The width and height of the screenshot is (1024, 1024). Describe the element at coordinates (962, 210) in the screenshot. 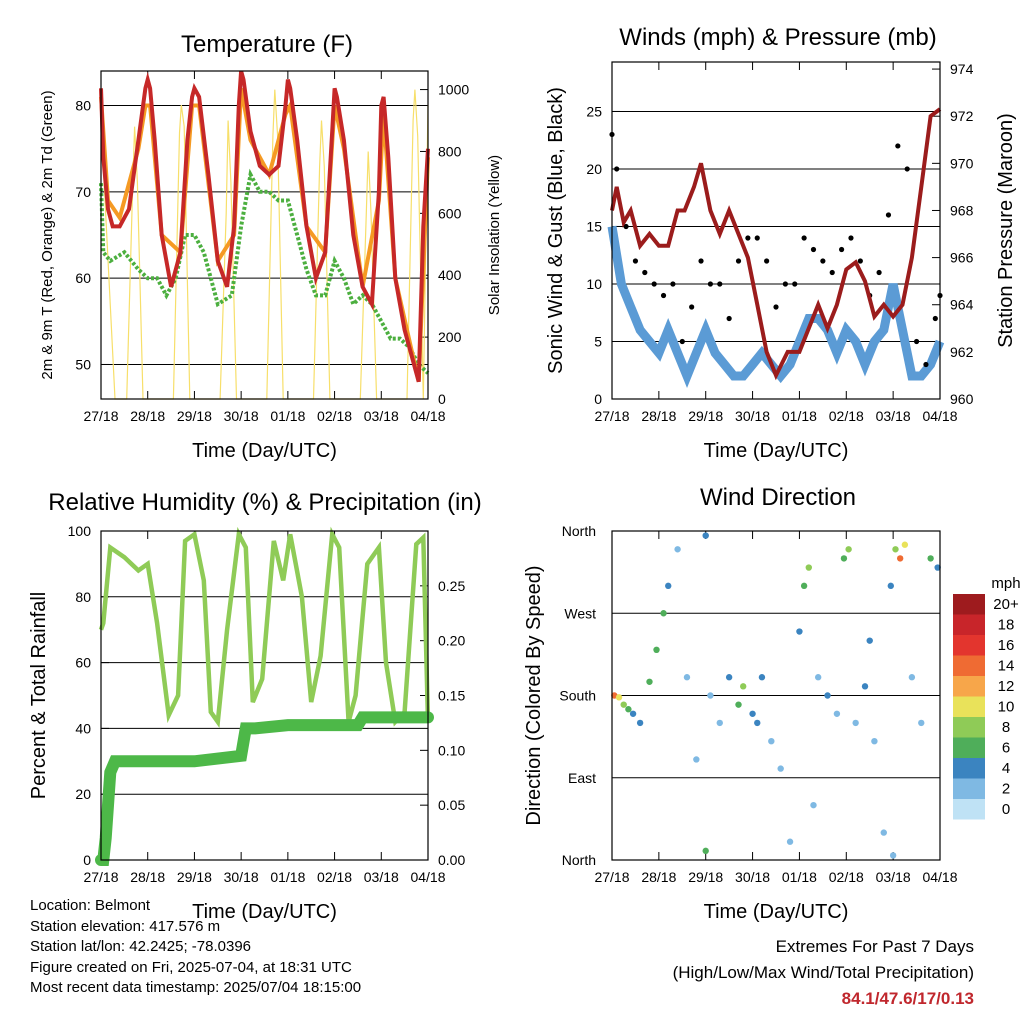

I see `y2-tick-label: 968` at that location.